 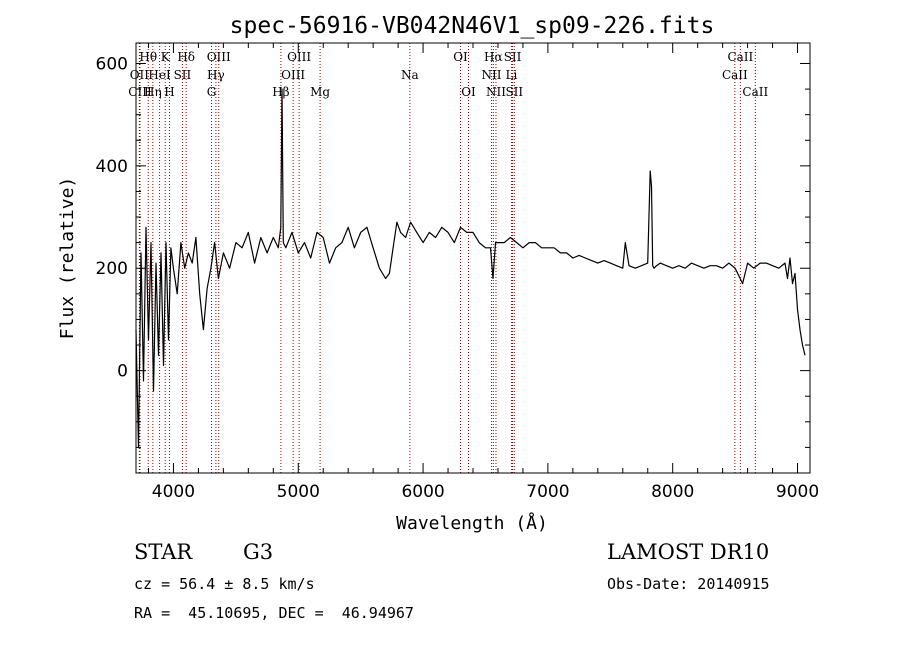 What do you see at coordinates (280, 92) in the screenshot?
I see `line-label-12: Hβ` at bounding box center [280, 92].